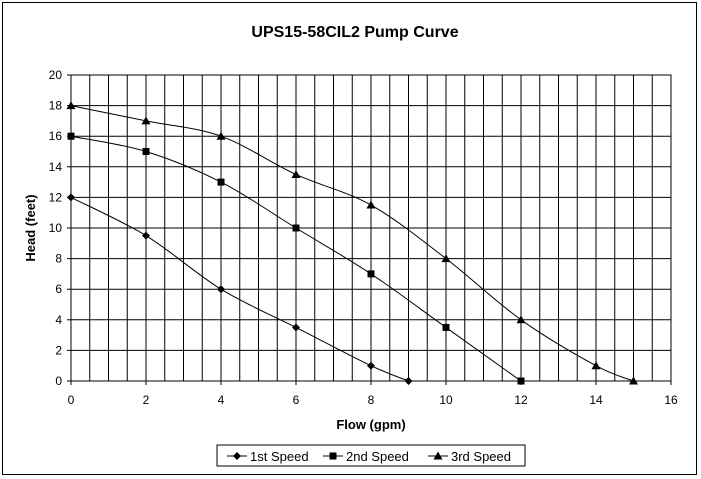 This screenshot has width=701, height=479. What do you see at coordinates (56, 106) in the screenshot?
I see `y-tick-label: 18` at bounding box center [56, 106].